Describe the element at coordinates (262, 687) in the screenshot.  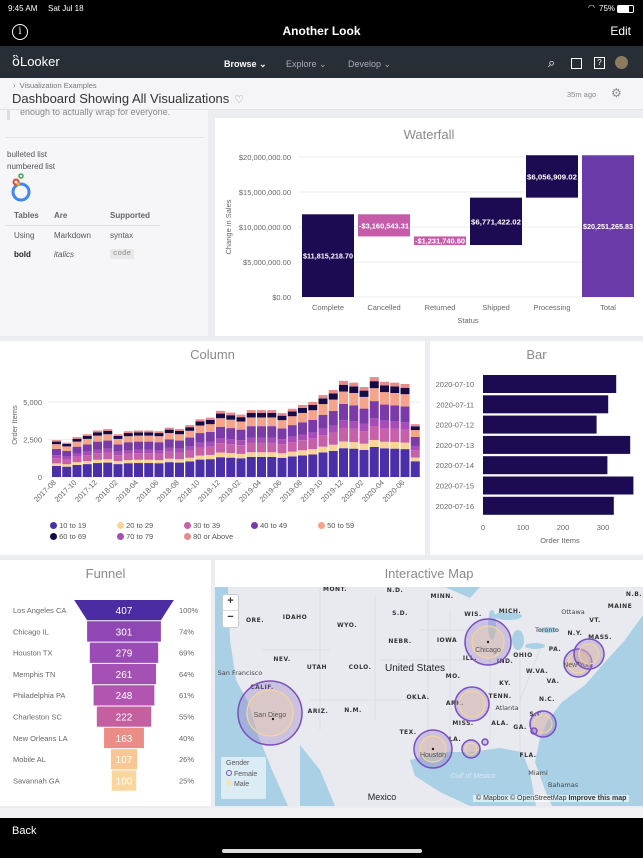
I see `map-label: CALIF.` at that location.